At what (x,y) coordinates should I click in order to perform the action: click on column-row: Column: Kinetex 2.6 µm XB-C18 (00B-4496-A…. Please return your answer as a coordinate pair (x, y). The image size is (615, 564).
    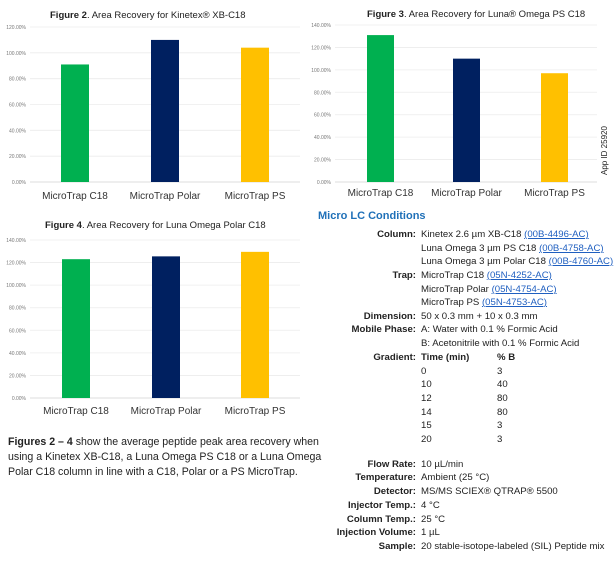
    Looking at the image, I should click on (457, 235).